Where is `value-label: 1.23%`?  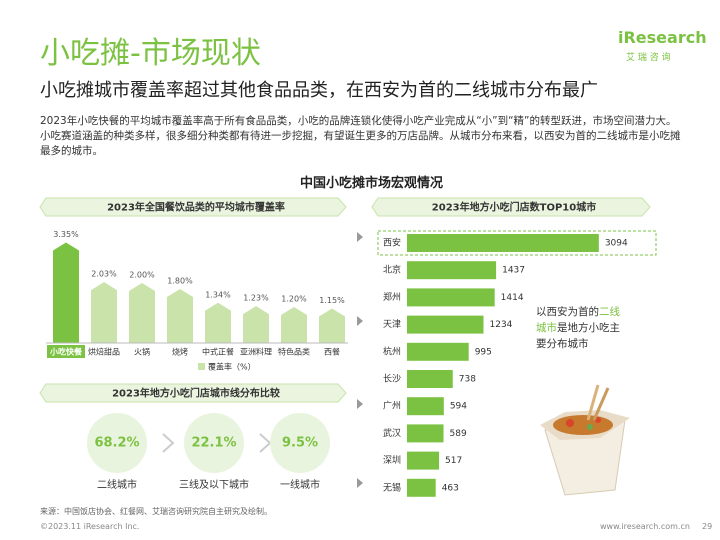 value-label: 1.23% is located at coordinates (256, 298).